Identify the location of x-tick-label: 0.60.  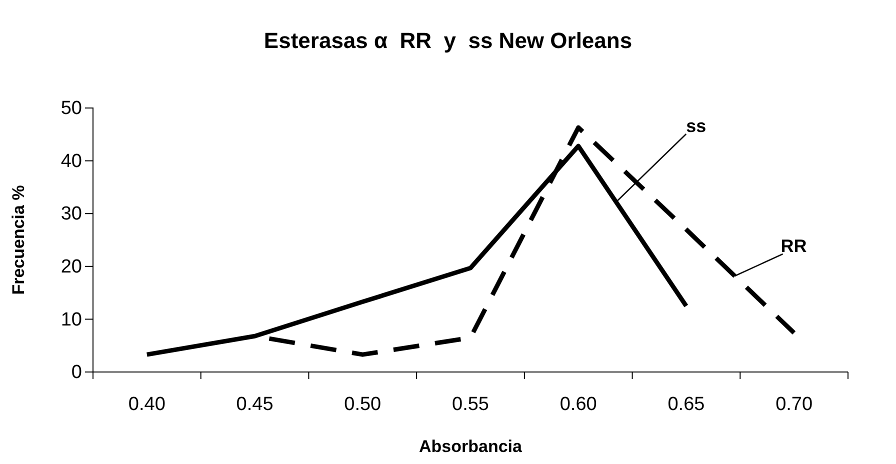
(578, 404).